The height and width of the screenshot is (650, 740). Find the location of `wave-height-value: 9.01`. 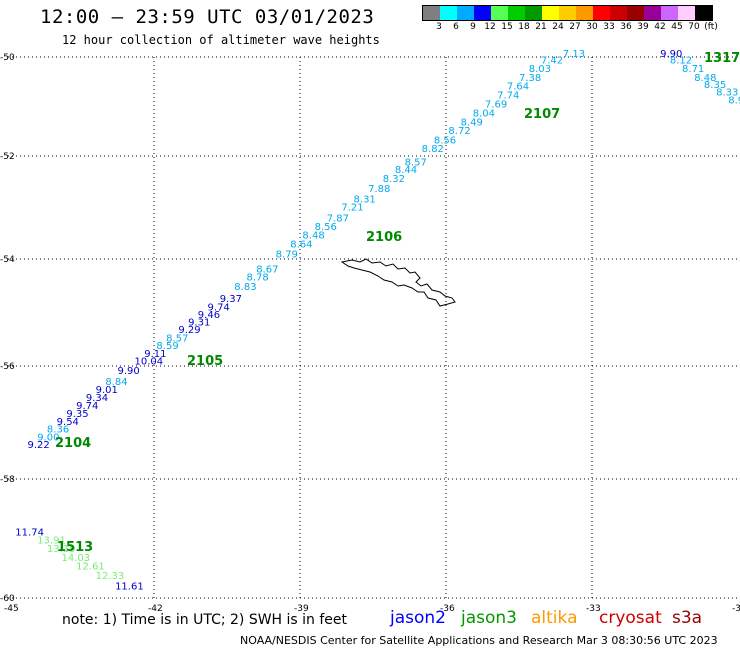

wave-height-value: 9.01 is located at coordinates (107, 390).